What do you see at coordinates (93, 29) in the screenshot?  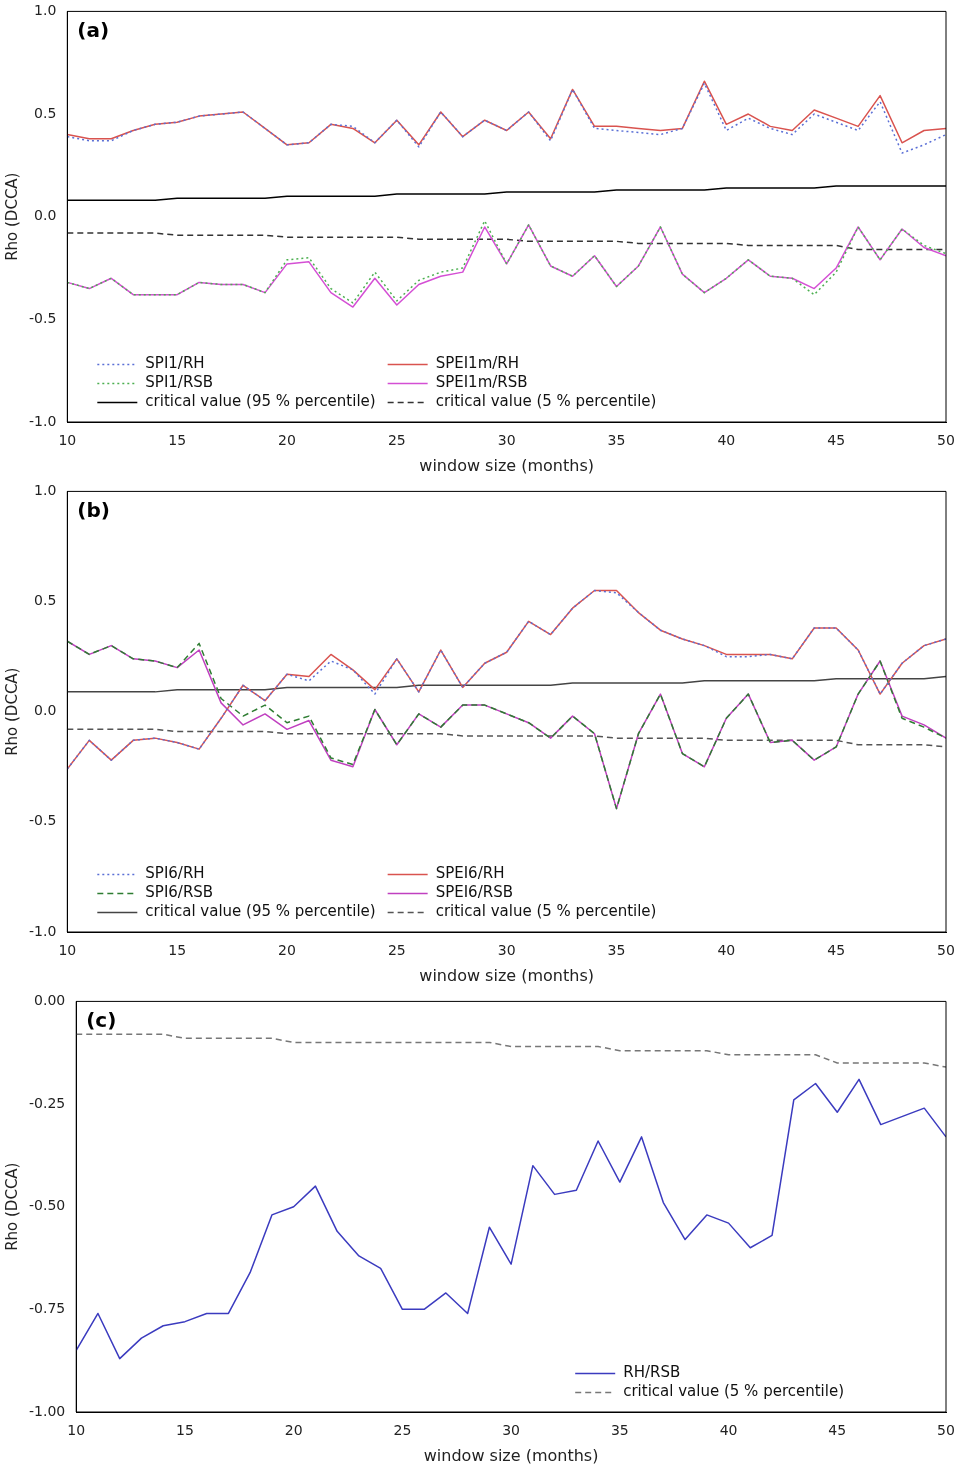 I see `annotation: (a)` at bounding box center [93, 29].